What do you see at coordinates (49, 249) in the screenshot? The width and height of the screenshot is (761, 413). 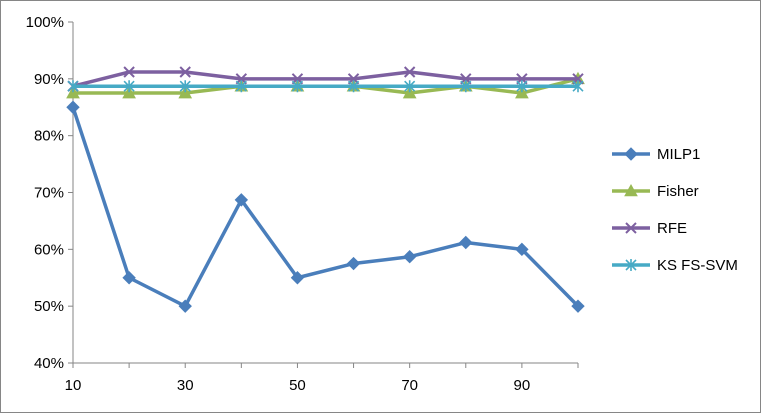 I see `y-tick-label: 60%` at bounding box center [49, 249].